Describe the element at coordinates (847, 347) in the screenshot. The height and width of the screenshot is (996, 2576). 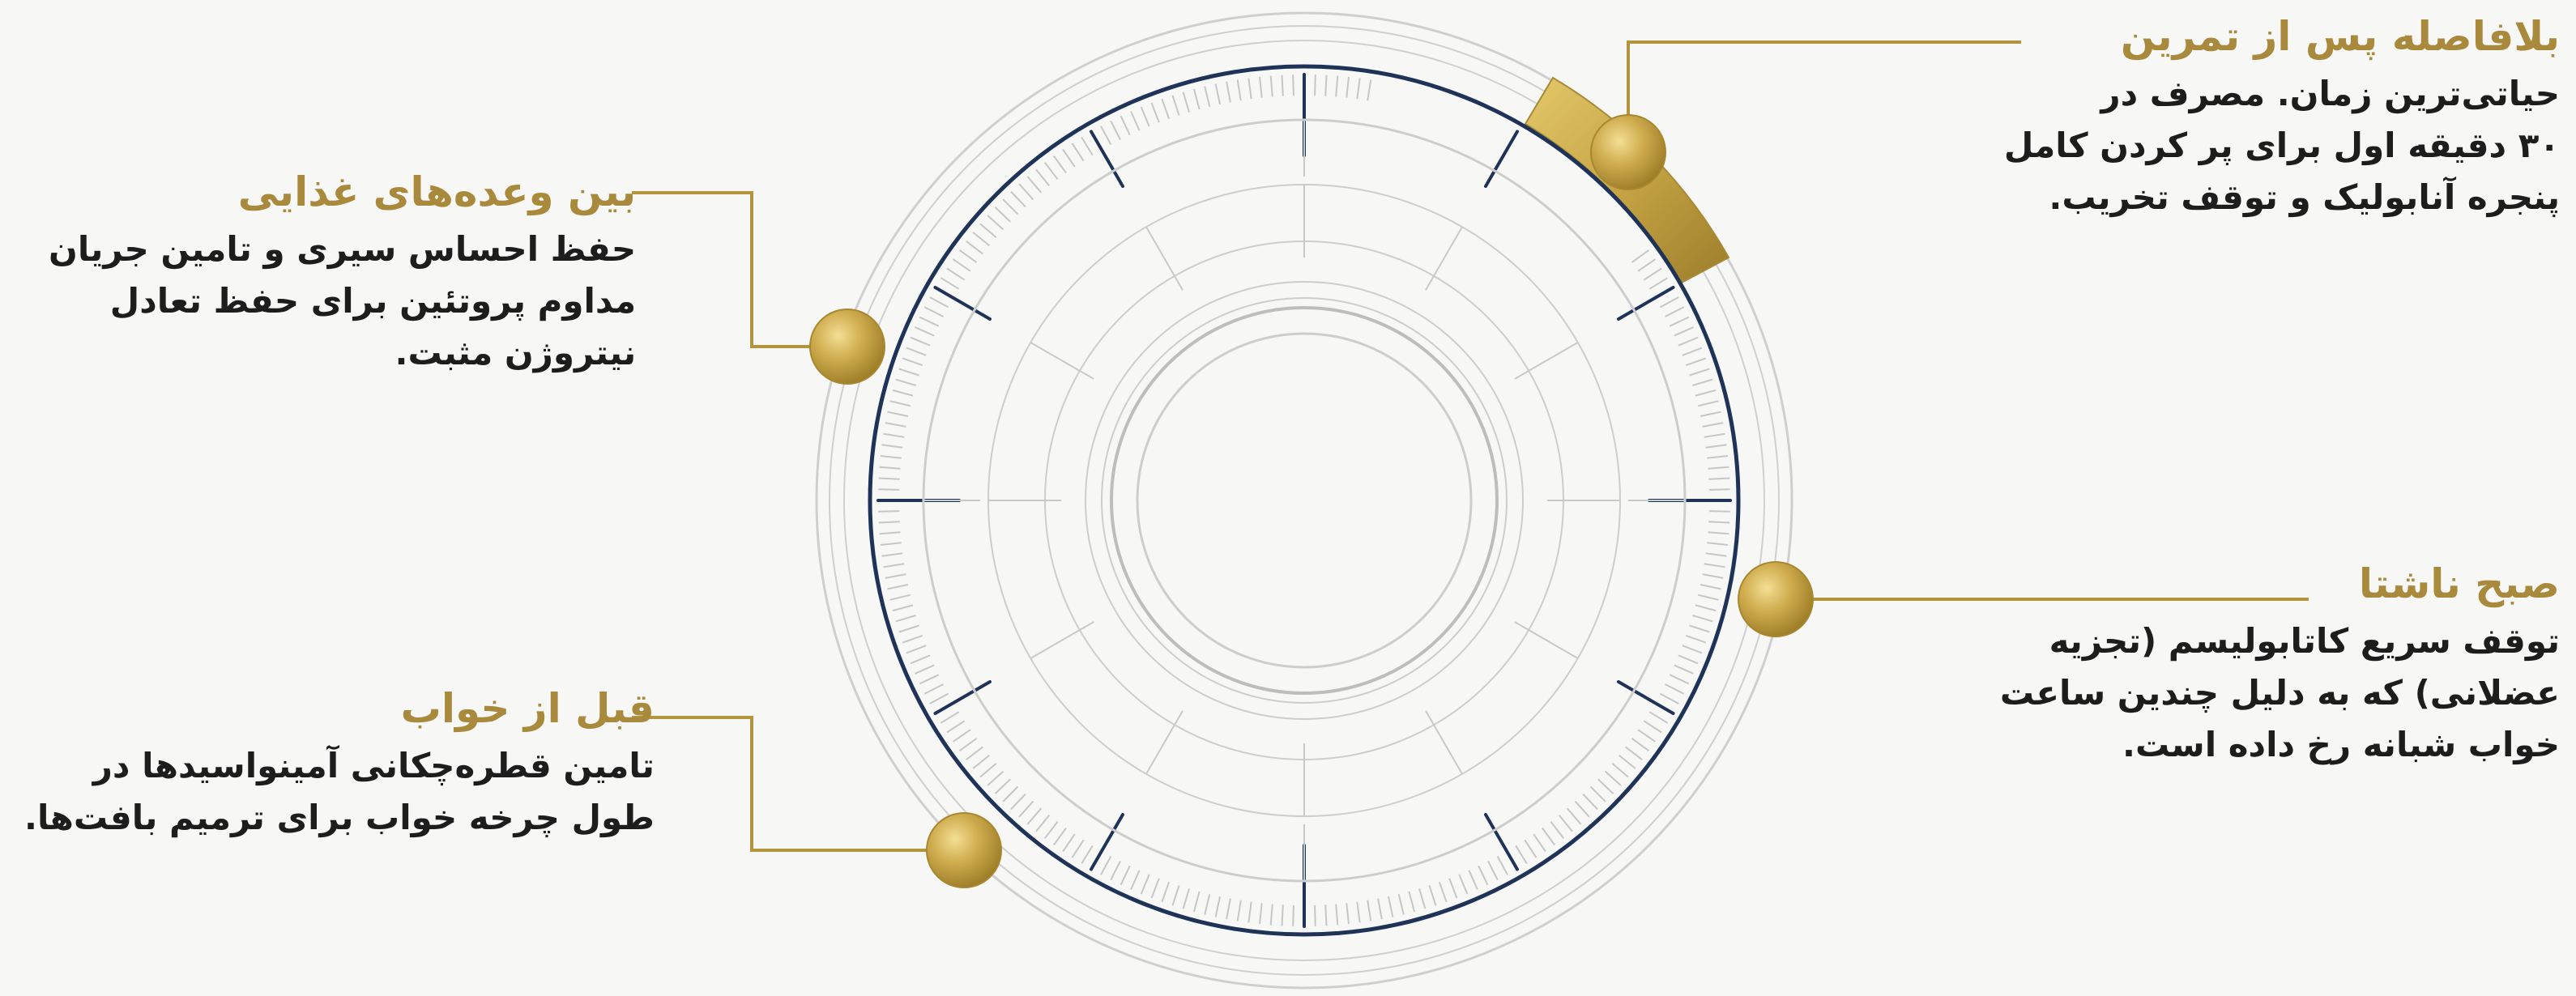
I see `marker-between-meals` at that location.